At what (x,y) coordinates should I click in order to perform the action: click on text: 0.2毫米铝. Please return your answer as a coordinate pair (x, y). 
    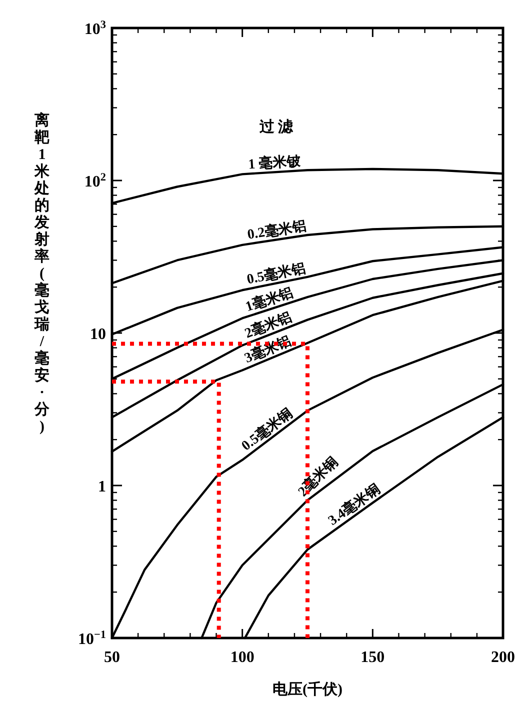
    Looking at the image, I should click on (277, 230).